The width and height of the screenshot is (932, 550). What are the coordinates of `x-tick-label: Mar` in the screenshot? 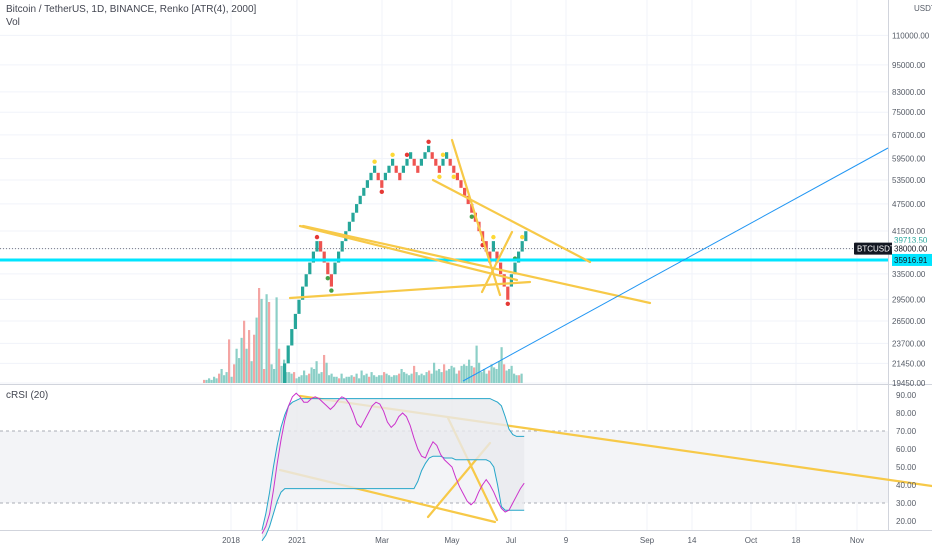 It's located at (382, 540).